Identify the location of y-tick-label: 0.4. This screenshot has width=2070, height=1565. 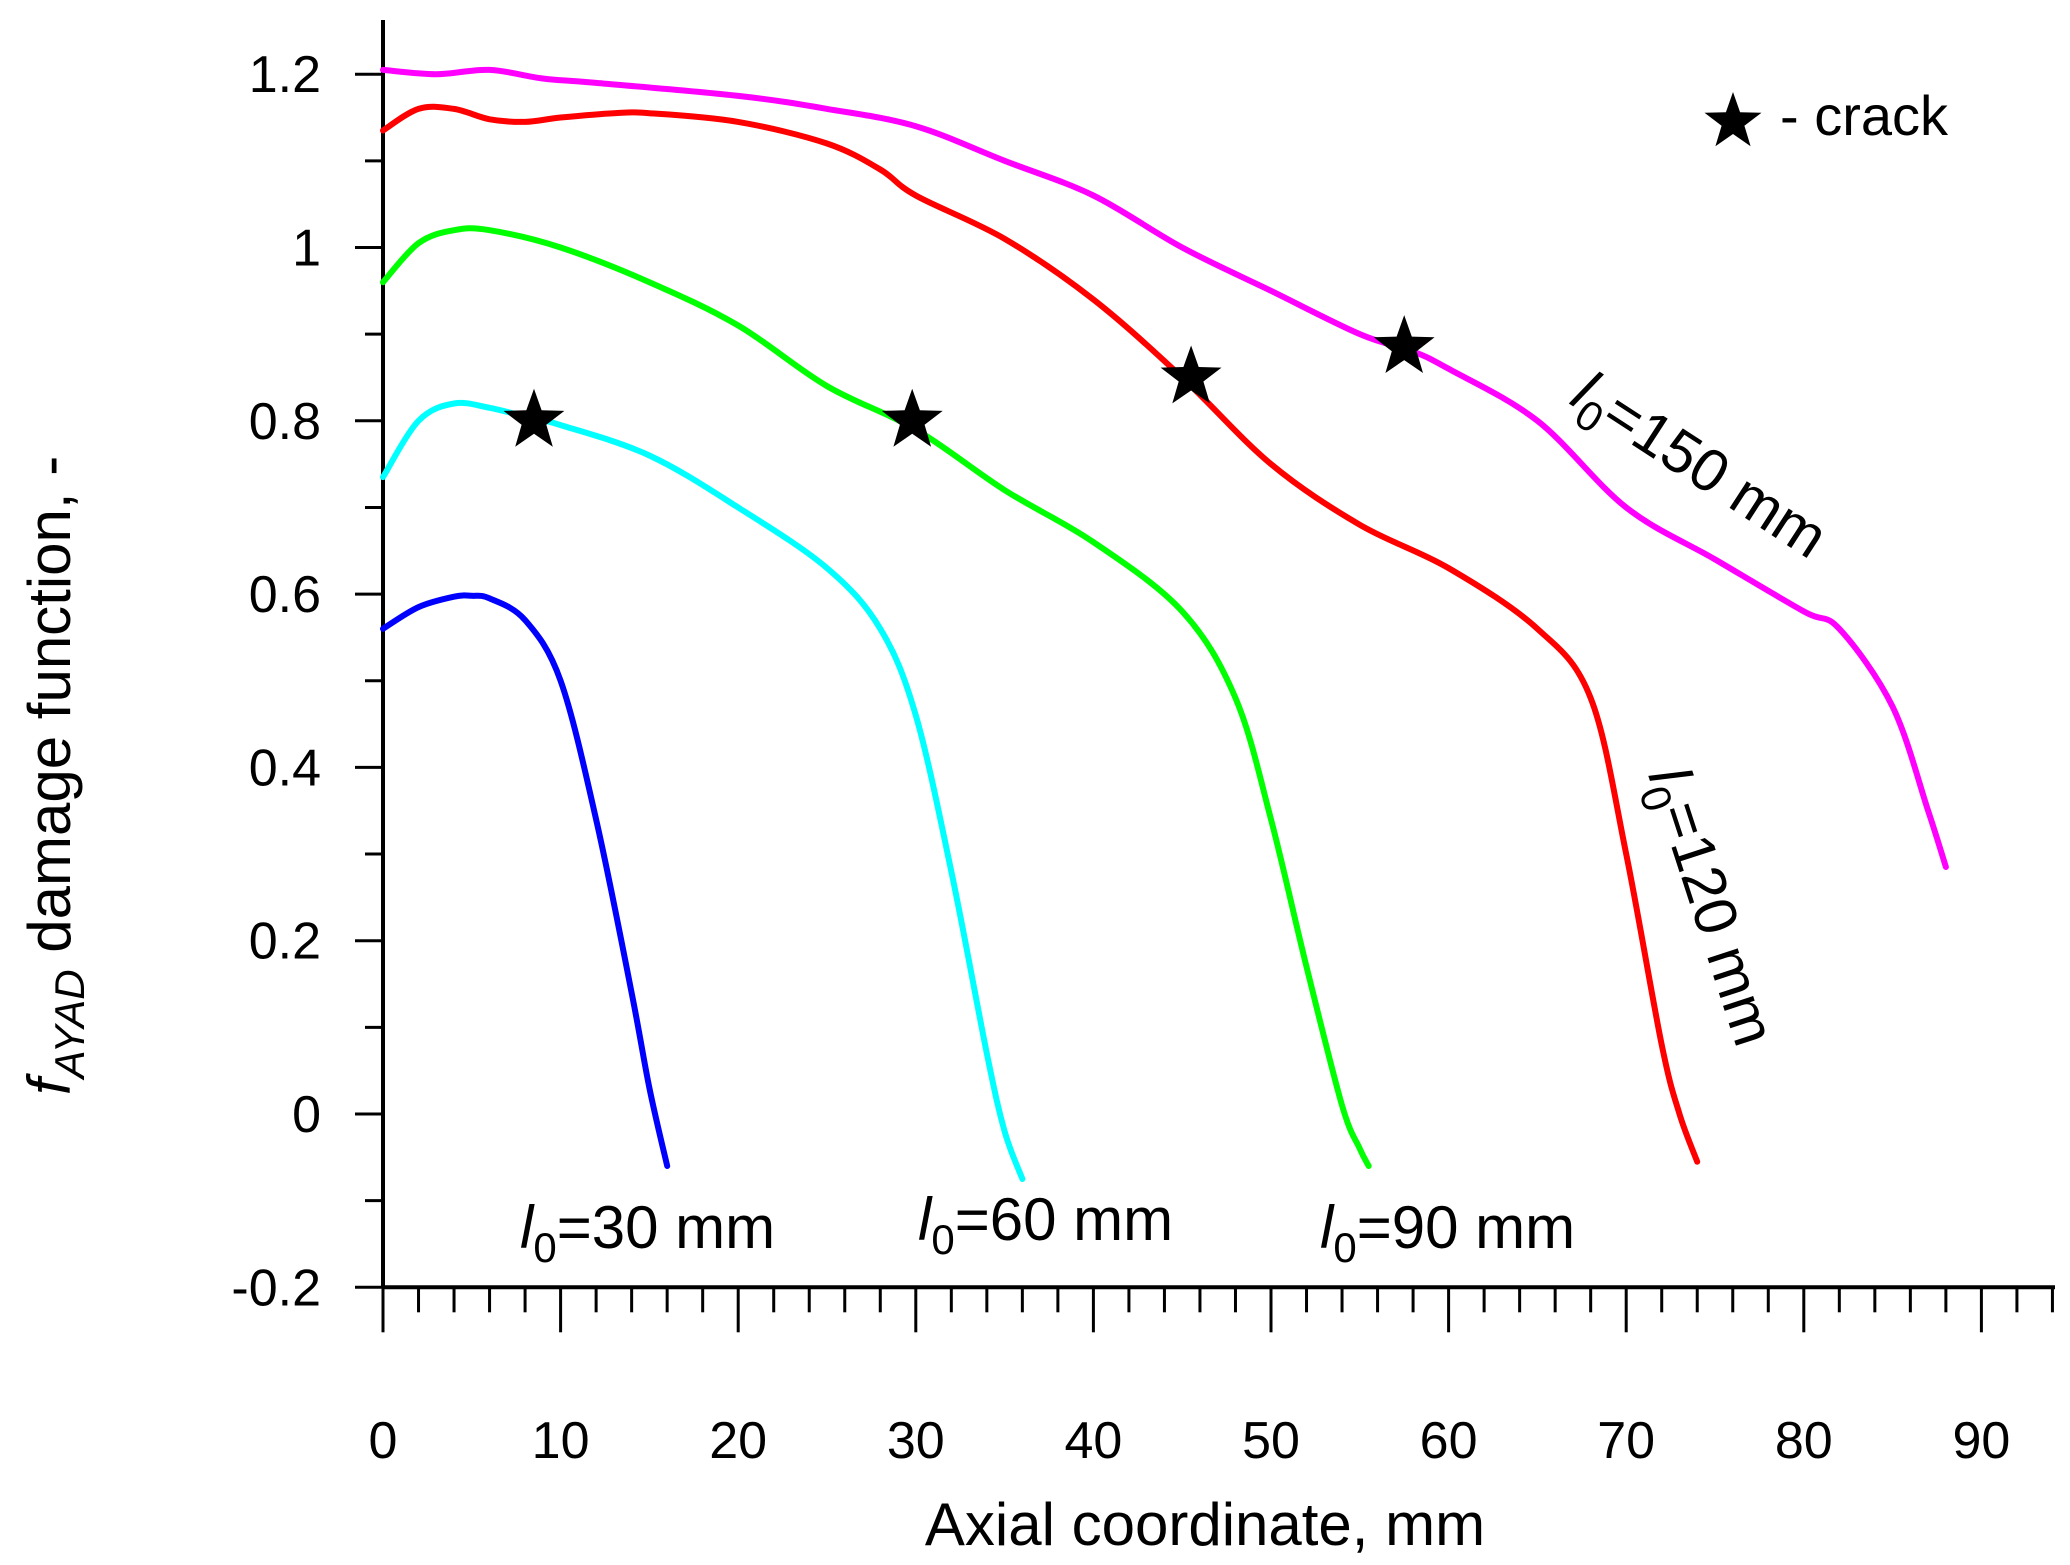
(285, 768).